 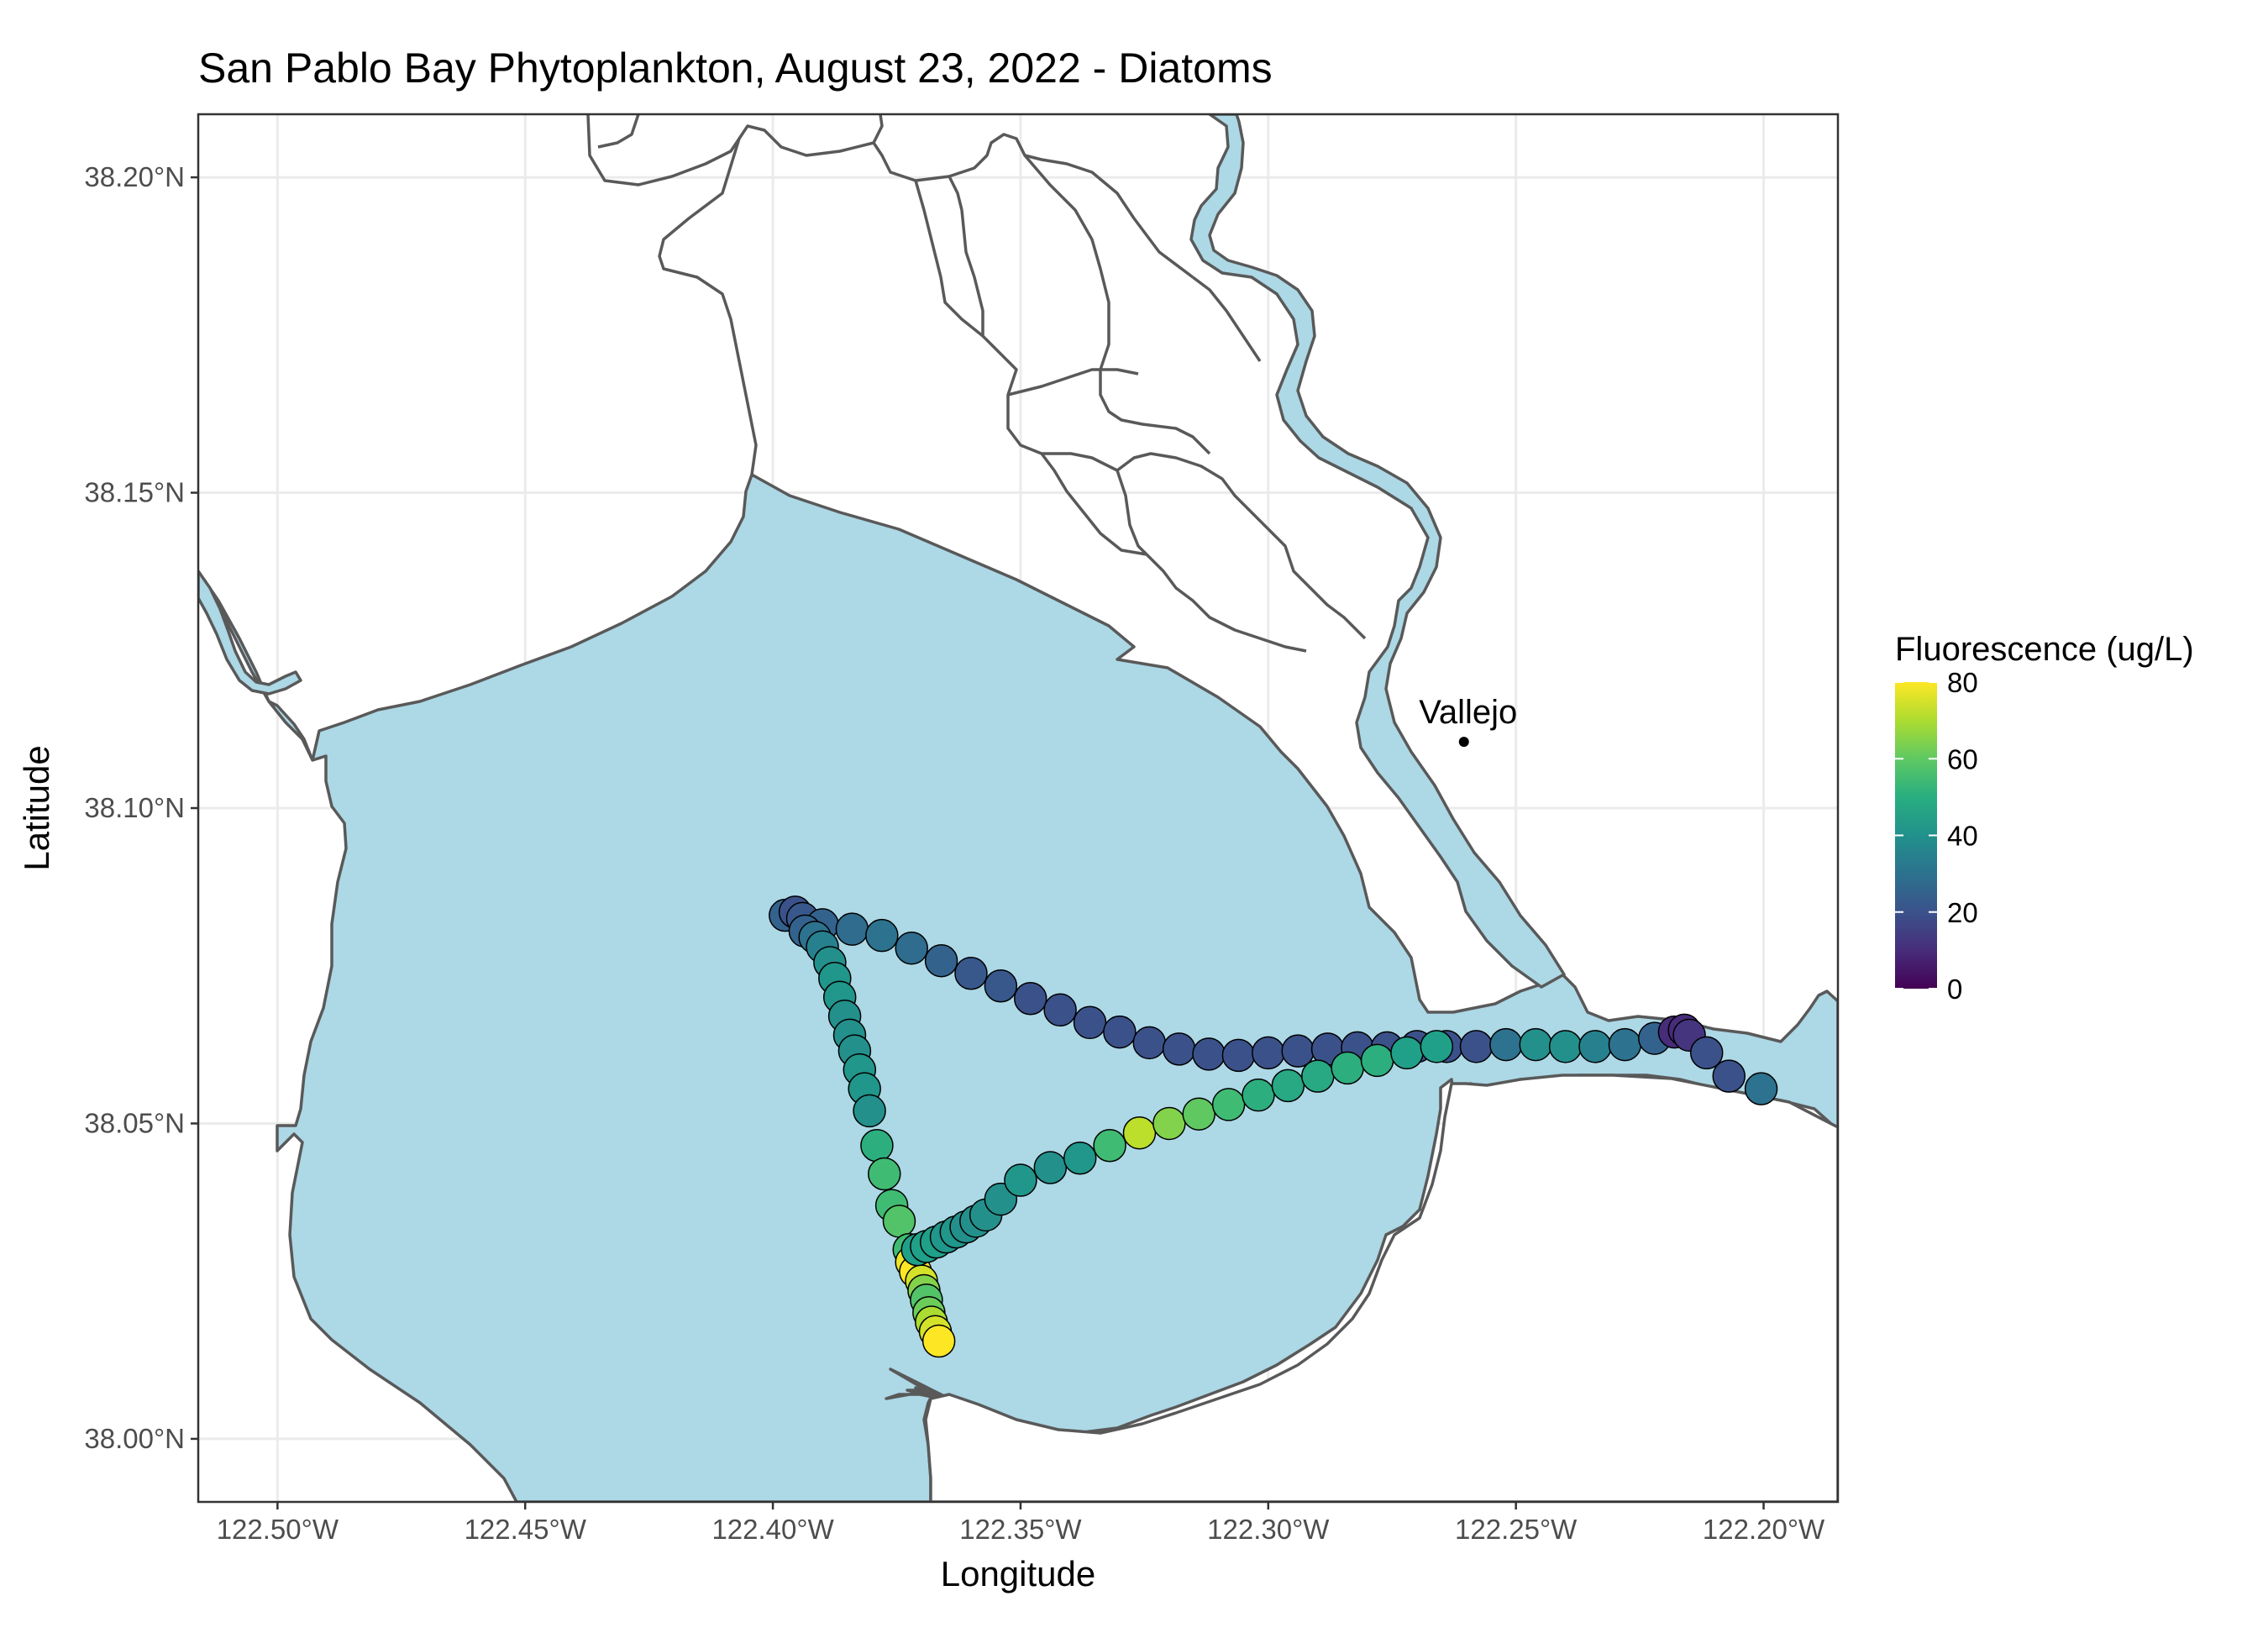 What do you see at coordinates (134, 176) in the screenshot?
I see `y-tick-label: 38.20°N` at bounding box center [134, 176].